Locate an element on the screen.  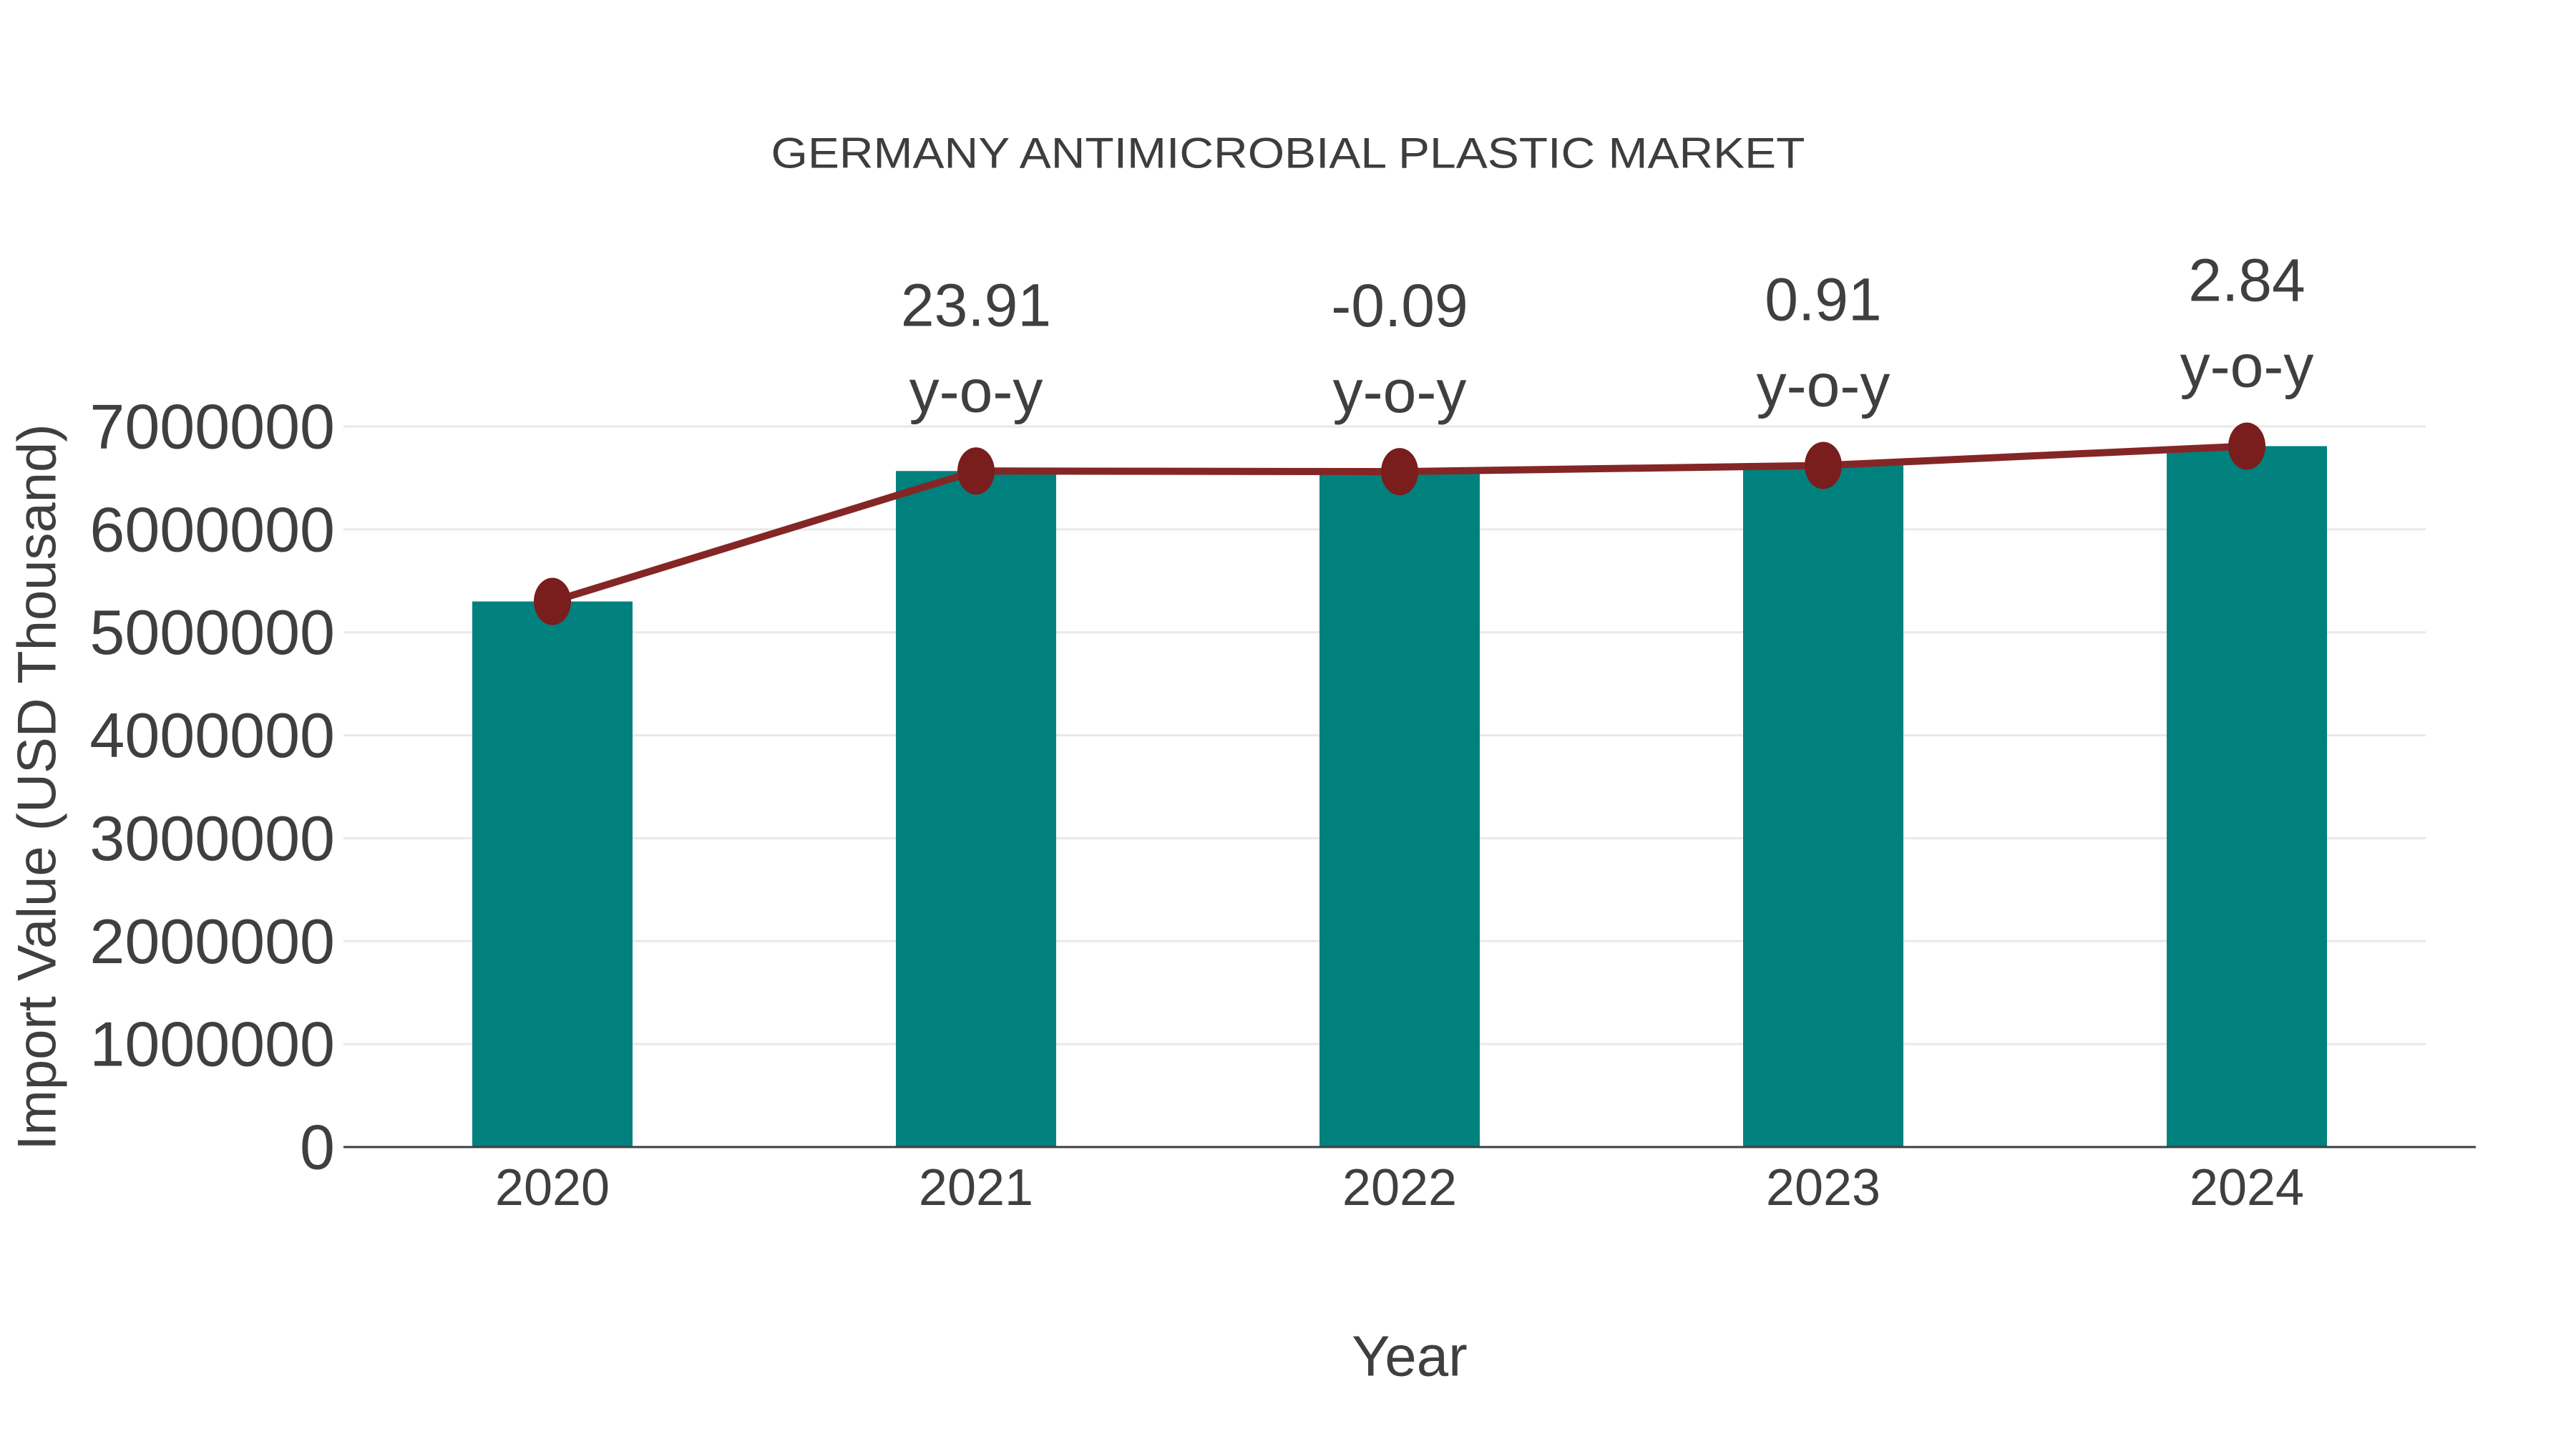
y-tick-label: 4000000 is located at coordinates (212, 735).